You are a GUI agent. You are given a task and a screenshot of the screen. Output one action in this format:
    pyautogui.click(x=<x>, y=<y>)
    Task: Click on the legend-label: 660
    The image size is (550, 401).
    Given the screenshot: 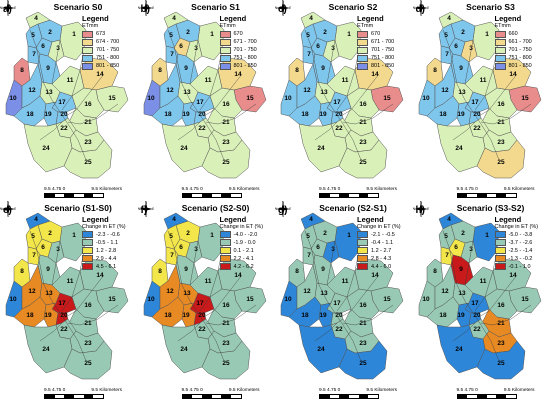 What is the action you would take?
    pyautogui.click(x=513, y=34)
    